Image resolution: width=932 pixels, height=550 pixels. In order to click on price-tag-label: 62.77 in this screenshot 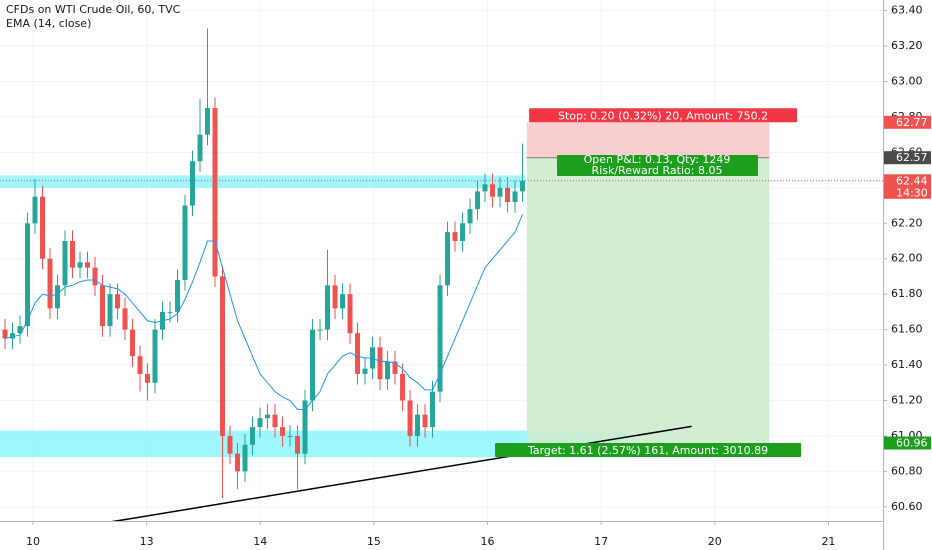, I will do `click(912, 122)`.